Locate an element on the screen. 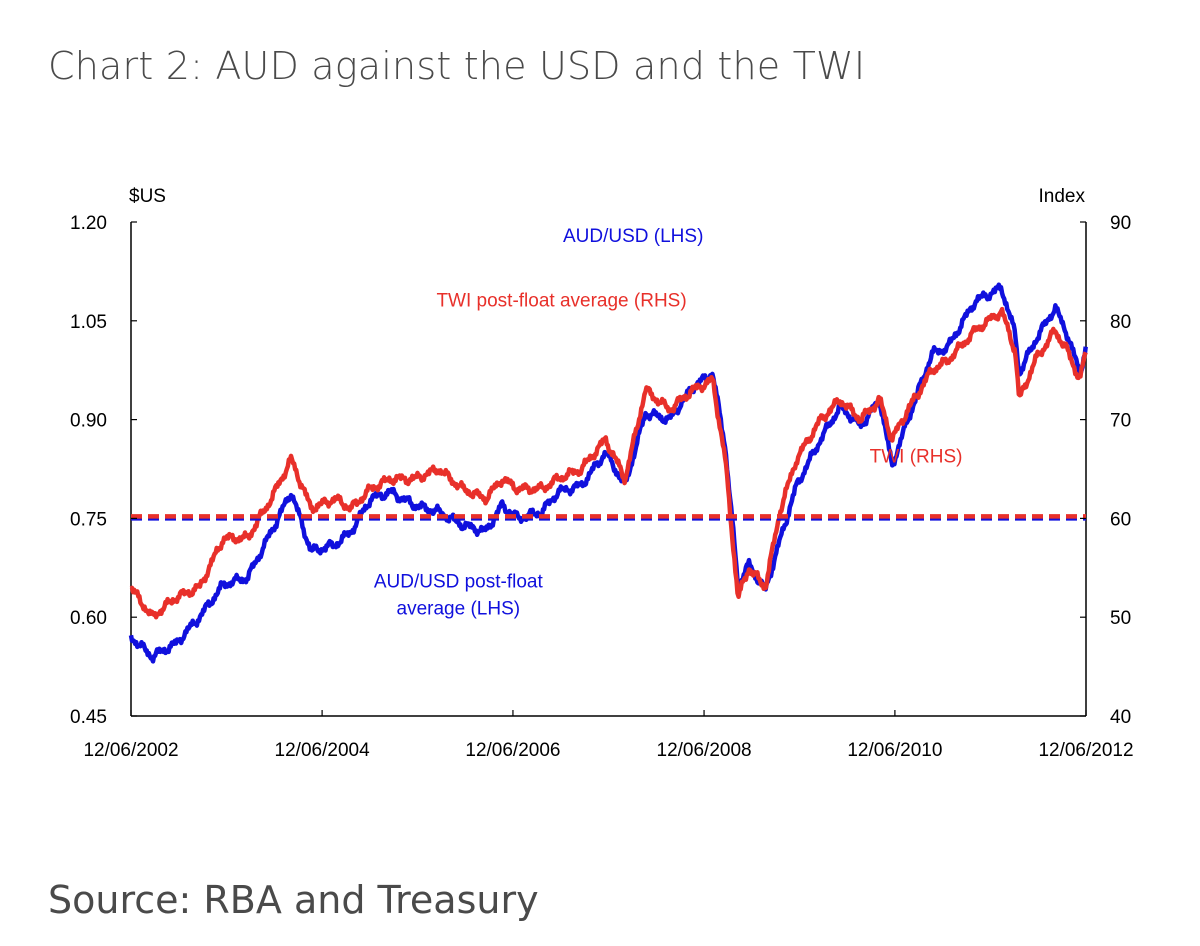 Image resolution: width=1200 pixels, height=946 pixels. right-tick-label: 90 is located at coordinates (1120, 223).